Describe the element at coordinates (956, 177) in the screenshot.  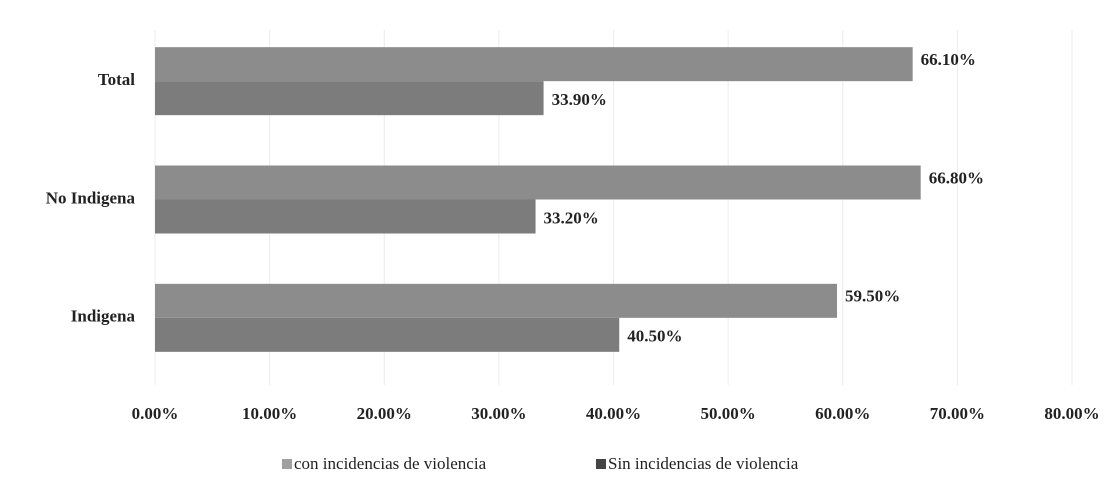
I see `data-label: 66.80%` at that location.